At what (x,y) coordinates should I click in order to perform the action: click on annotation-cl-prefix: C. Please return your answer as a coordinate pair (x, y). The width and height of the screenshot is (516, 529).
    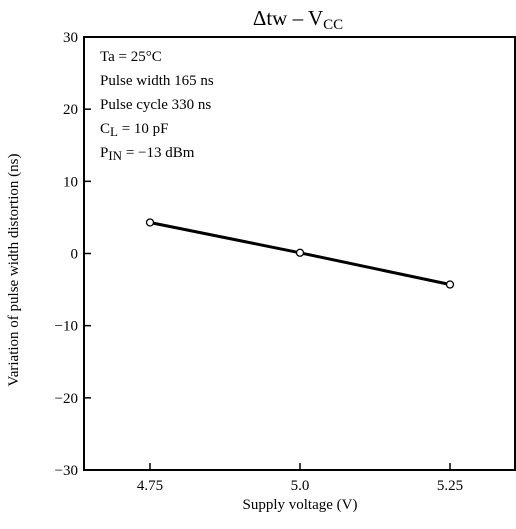
    Looking at the image, I should click on (105, 129).